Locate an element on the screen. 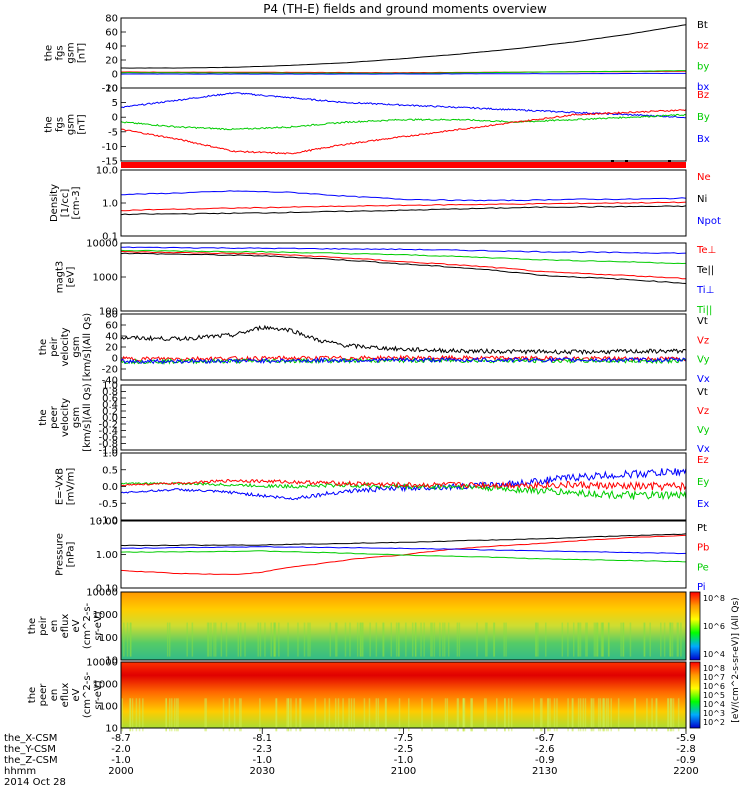  panel-8: Pressure[nPa] 10.00 1.00 0.10 Pt Pb Pe Pi is located at coordinates (382, 556).